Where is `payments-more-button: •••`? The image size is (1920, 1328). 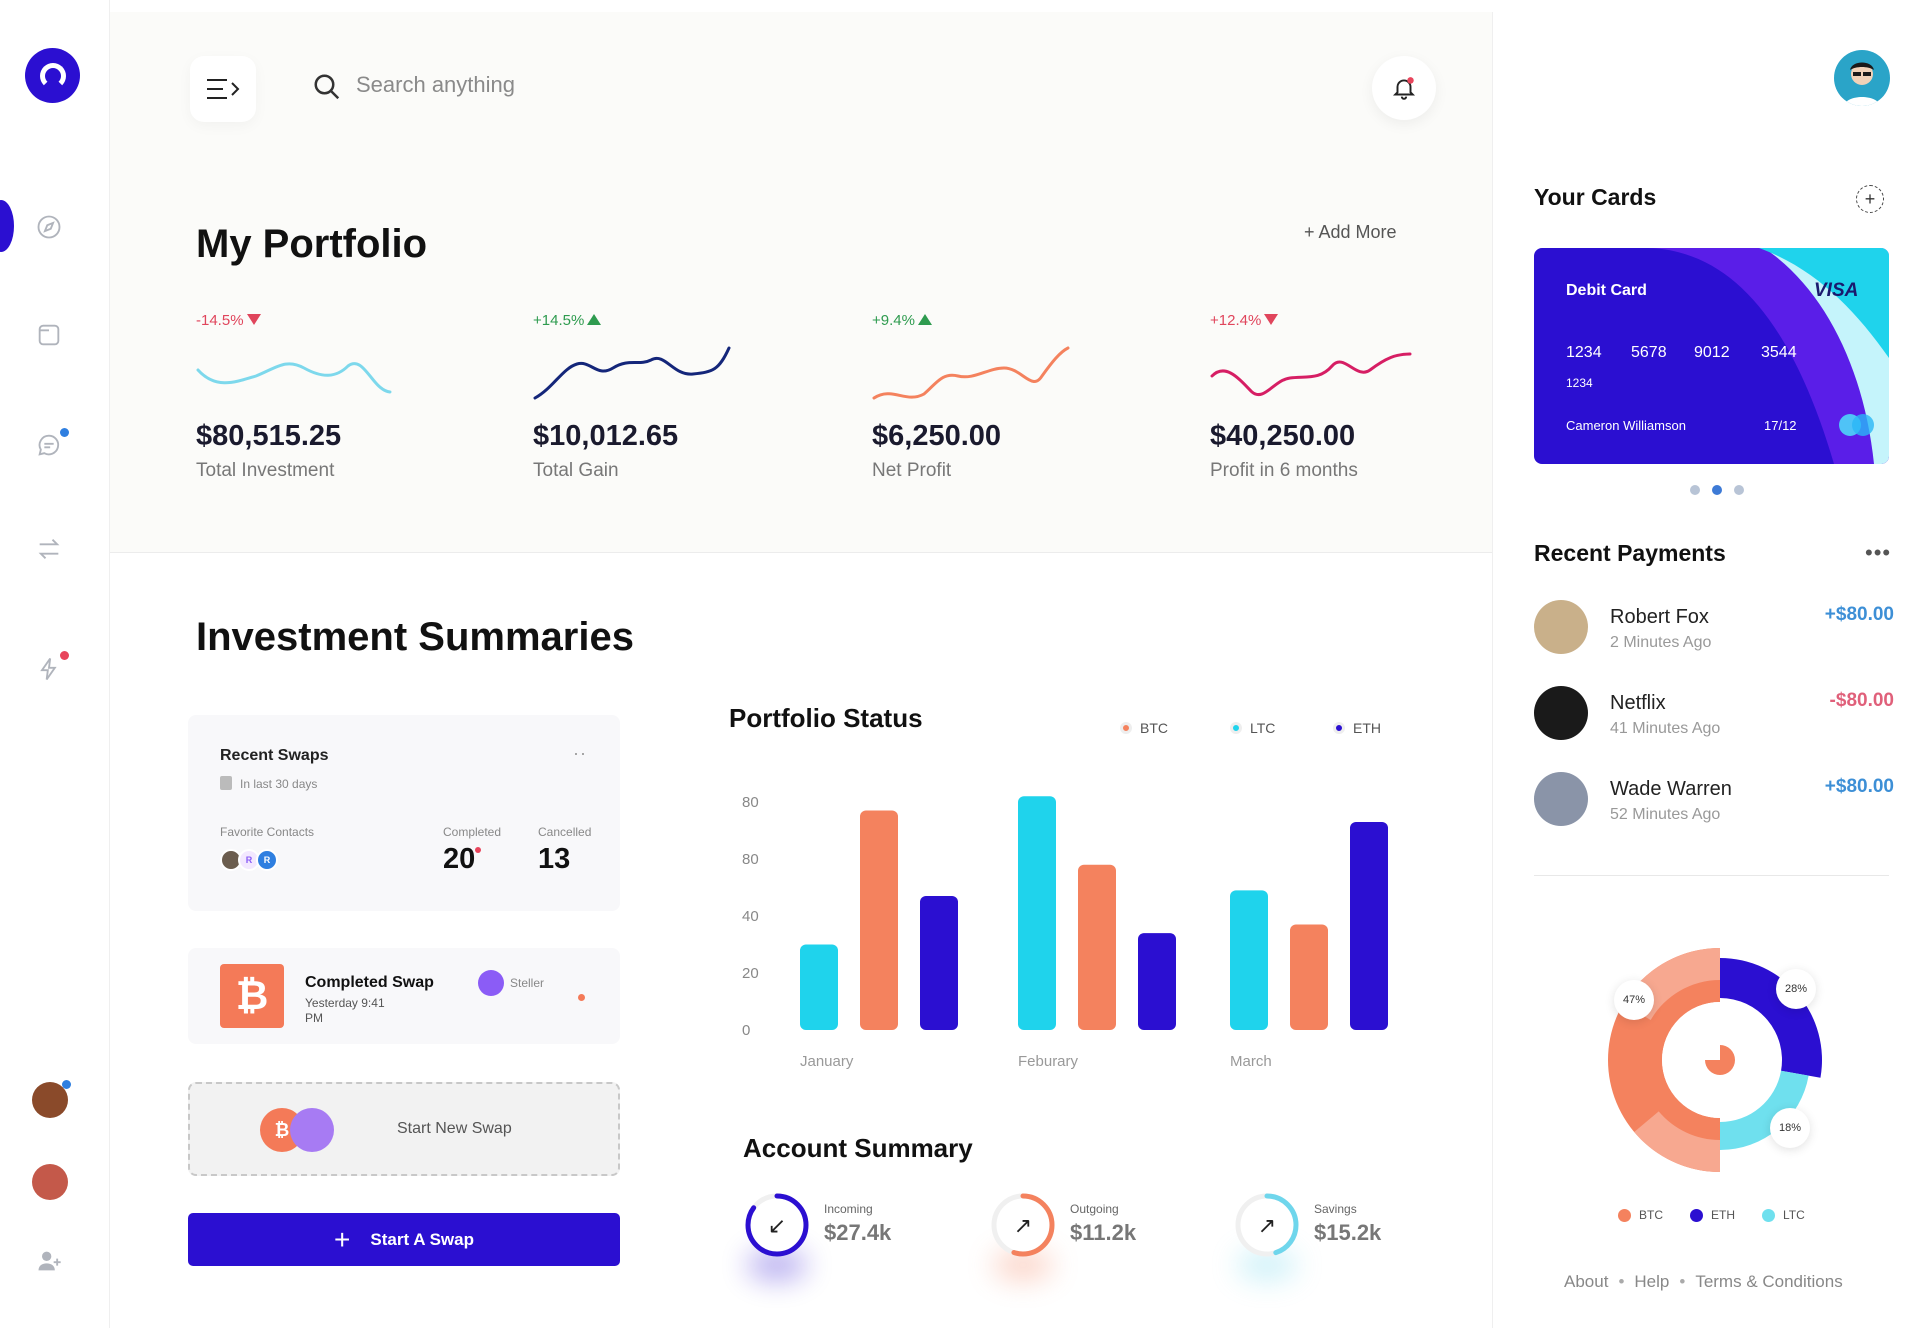
payments-more-button: ••• is located at coordinates (1878, 552).